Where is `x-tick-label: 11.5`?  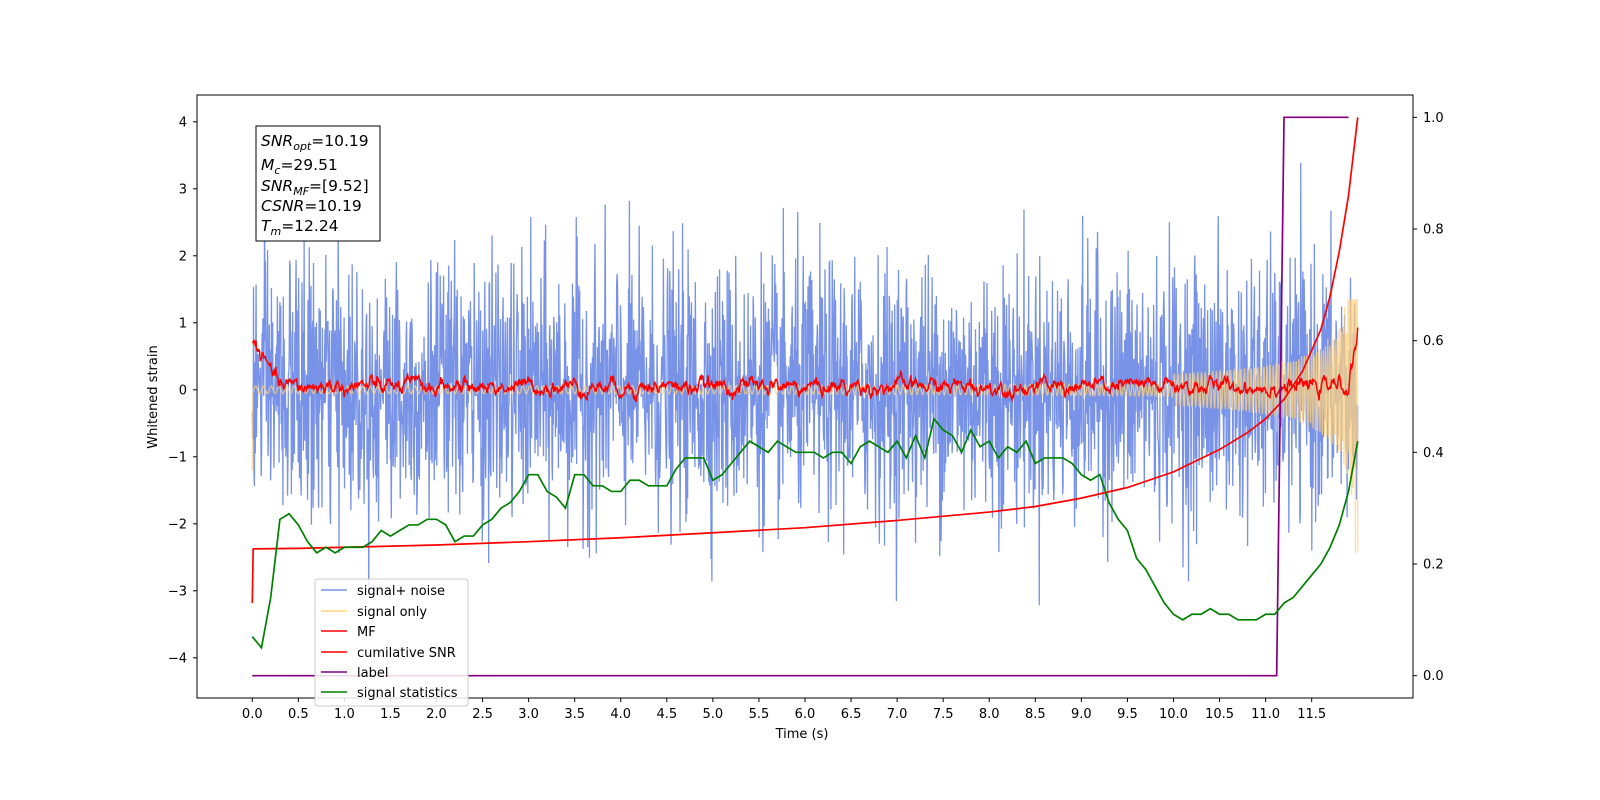
x-tick-label: 11.5 is located at coordinates (1311, 714).